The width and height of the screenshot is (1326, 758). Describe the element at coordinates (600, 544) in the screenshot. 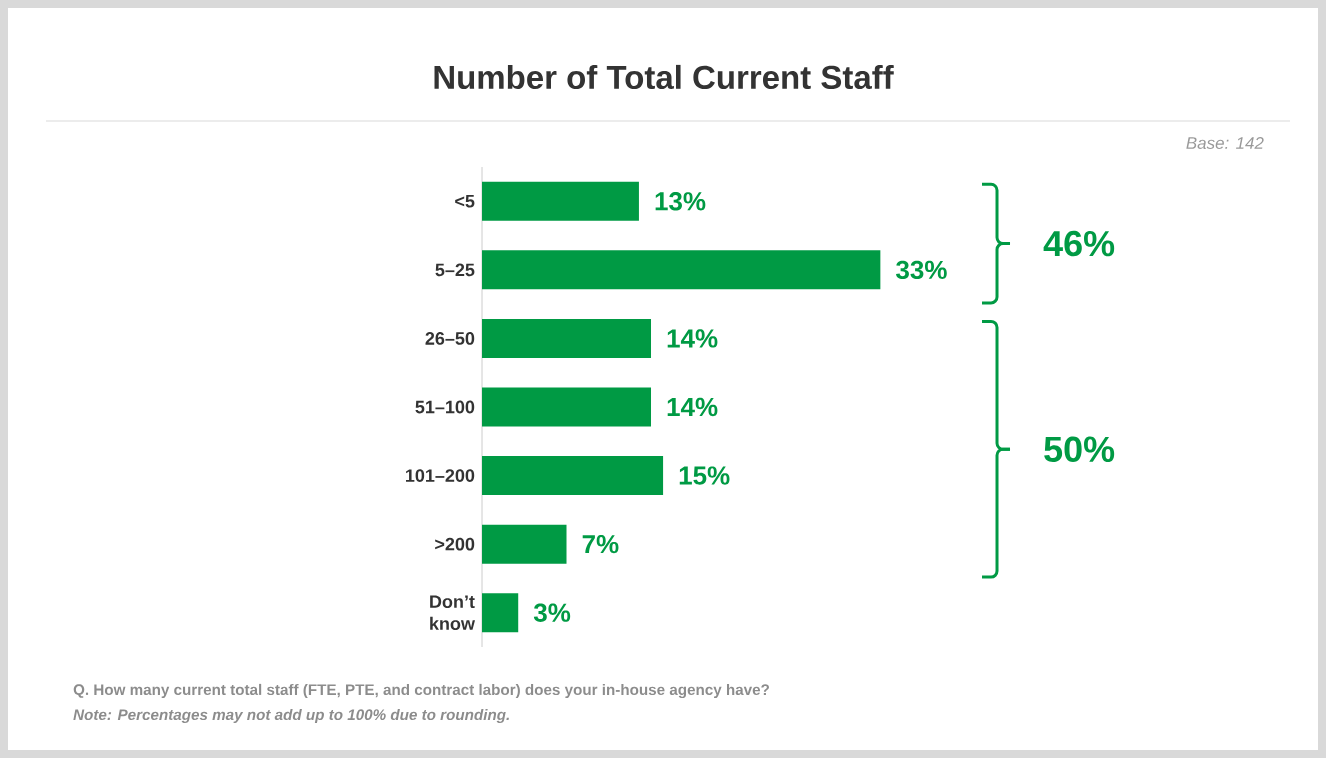

I see `data-label: 7%` at that location.